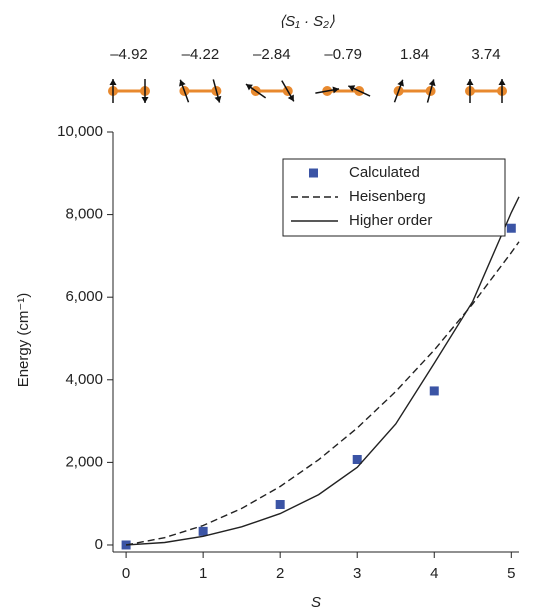 The width and height of the screenshot is (534, 616). What do you see at coordinates (357, 573) in the screenshot?
I see `x-tick-label: 3` at bounding box center [357, 573].